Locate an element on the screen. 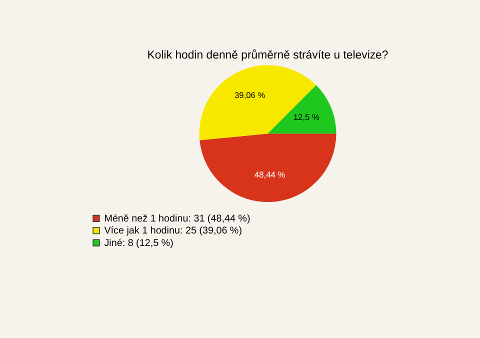  legend-label: Jiné: 8 (12,5 %) is located at coordinates (139, 243).